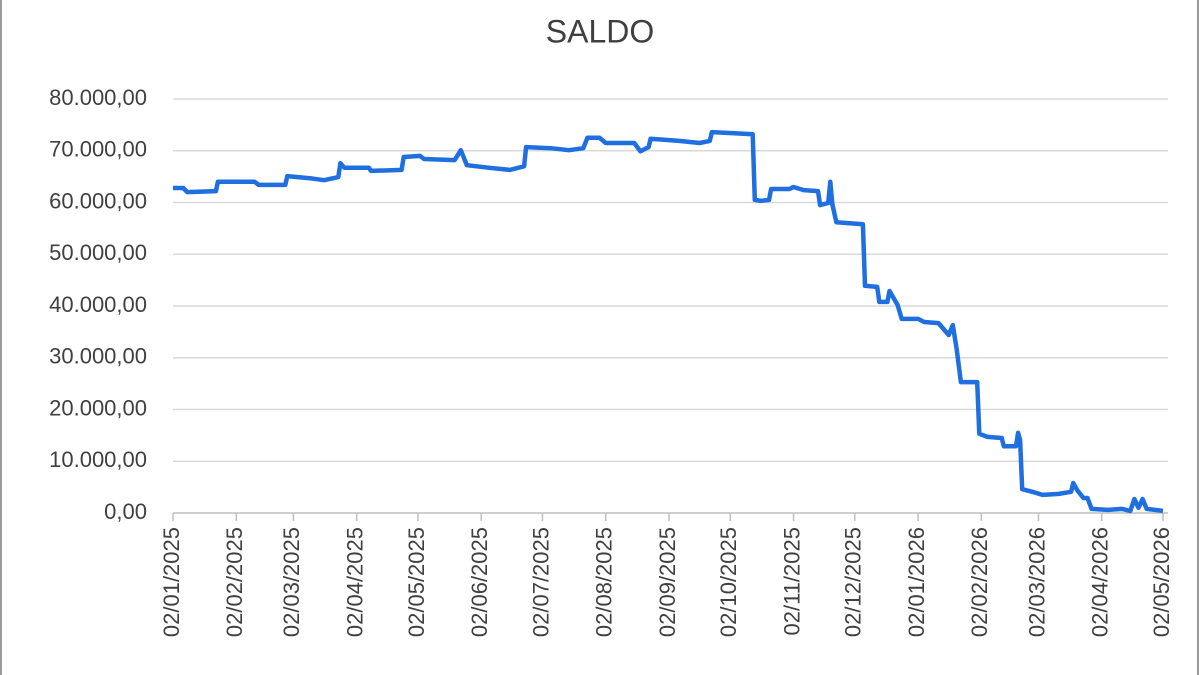 This screenshot has height=675, width=1200. Describe the element at coordinates (728, 582) in the screenshot. I see `x-tick-label: 02/10/2025` at that location.